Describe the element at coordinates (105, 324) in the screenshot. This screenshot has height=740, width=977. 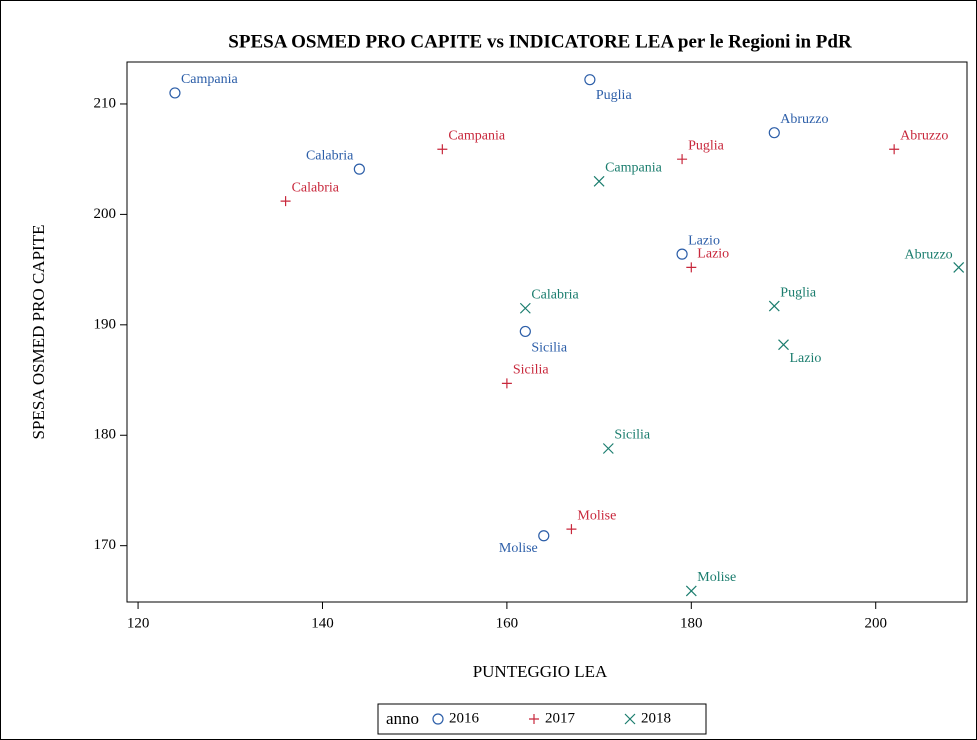
I see `y-tick-label: 190` at that location.